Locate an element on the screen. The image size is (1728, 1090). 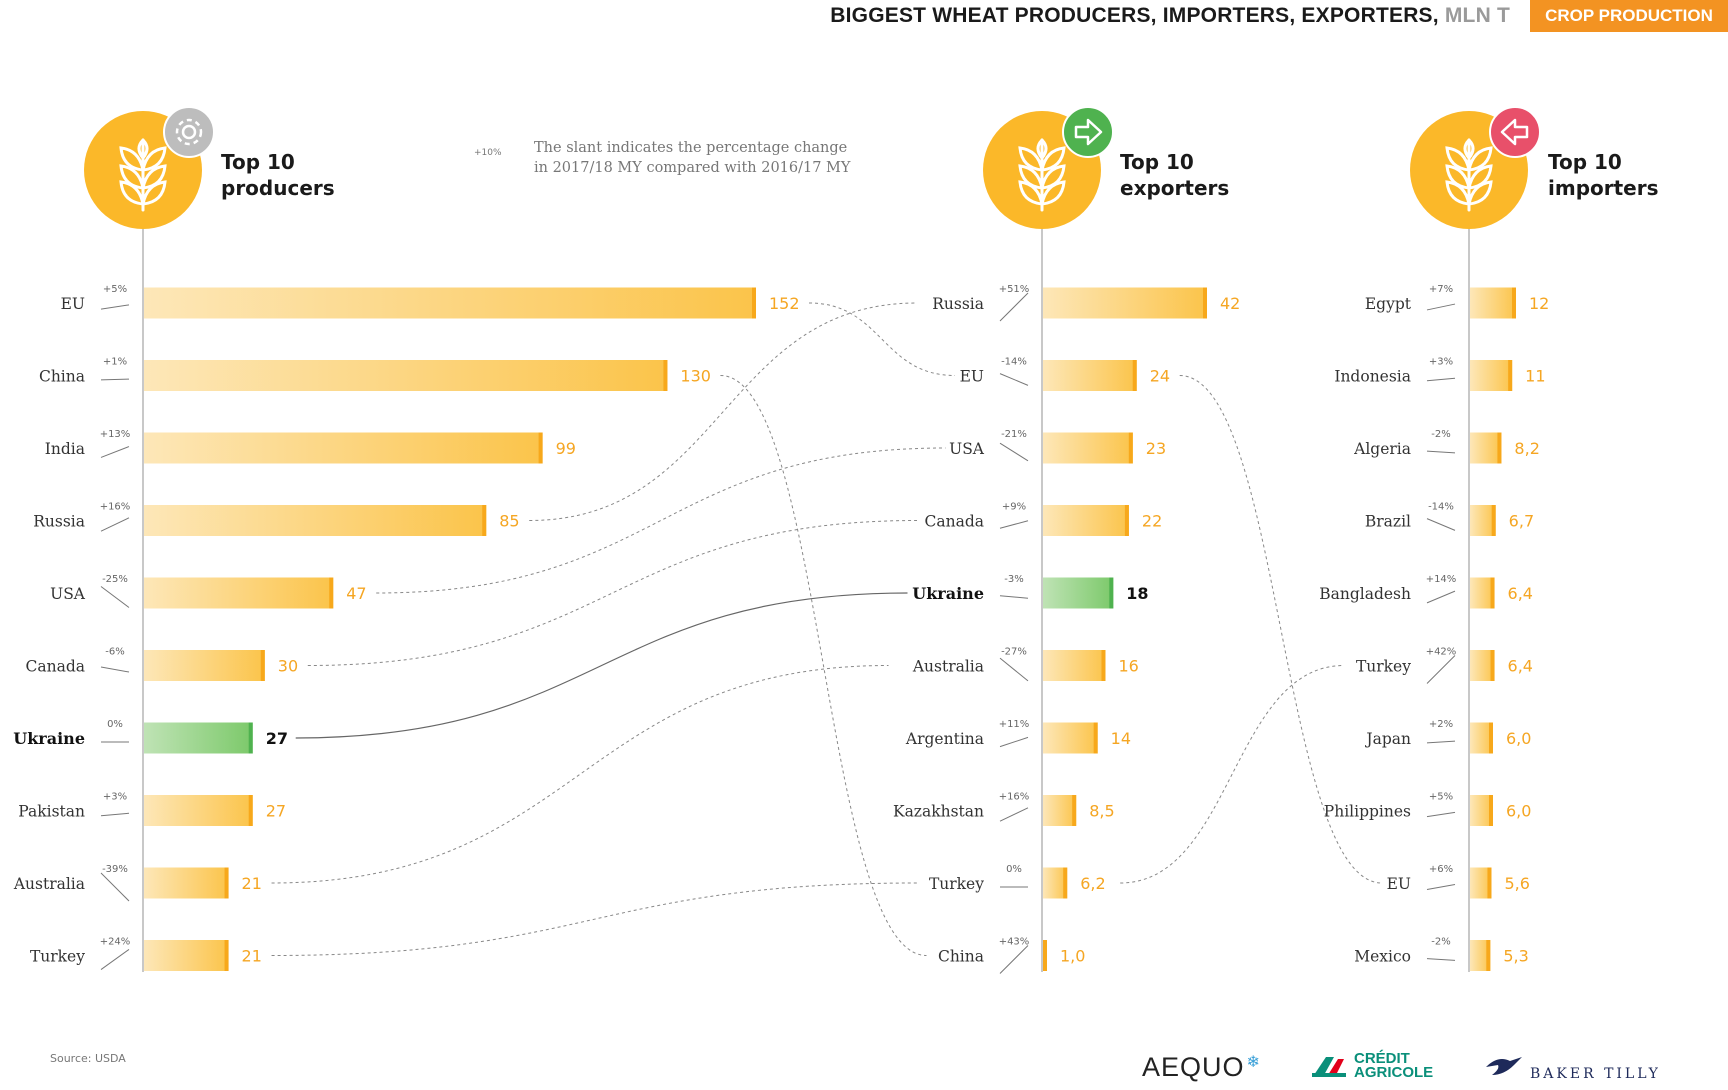
exporter-label: Australia is located at coordinates (948, 667).